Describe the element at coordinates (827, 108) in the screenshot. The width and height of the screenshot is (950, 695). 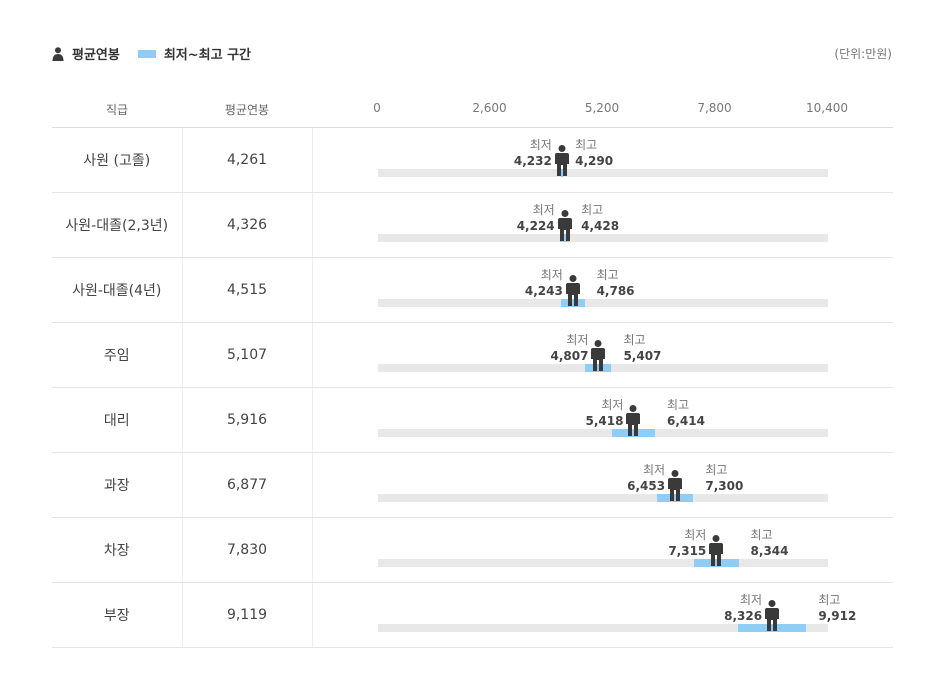
I see `axis-tick-label: 10,400` at that location.